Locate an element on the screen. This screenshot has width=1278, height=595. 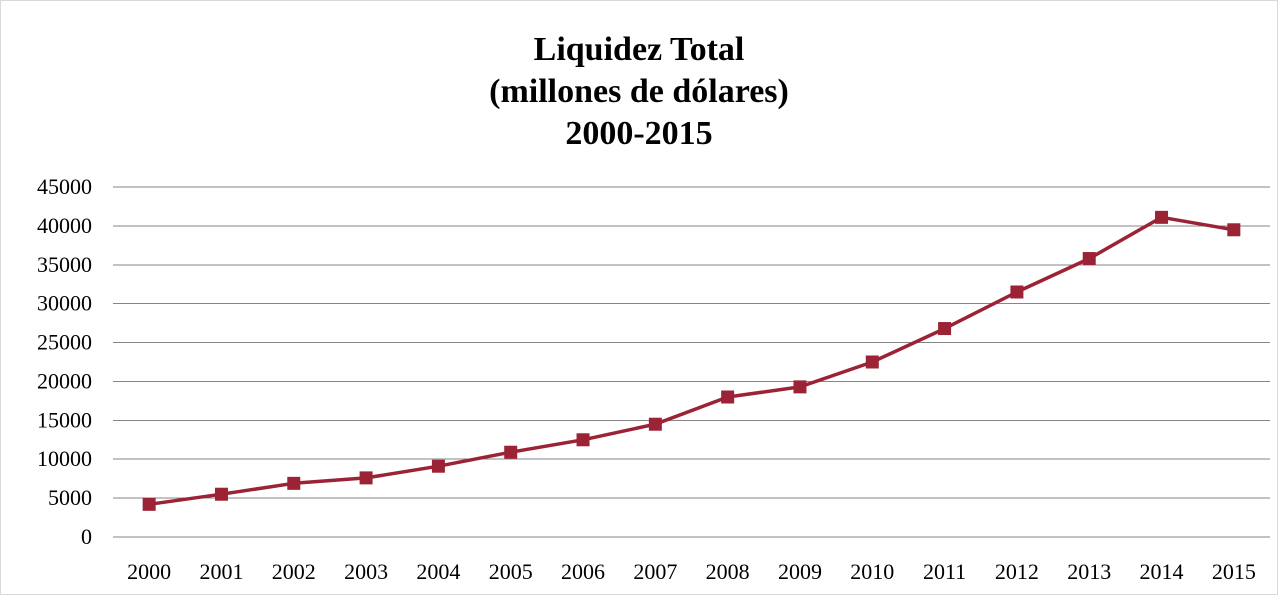
data-point-2012 is located at coordinates (1017, 292).